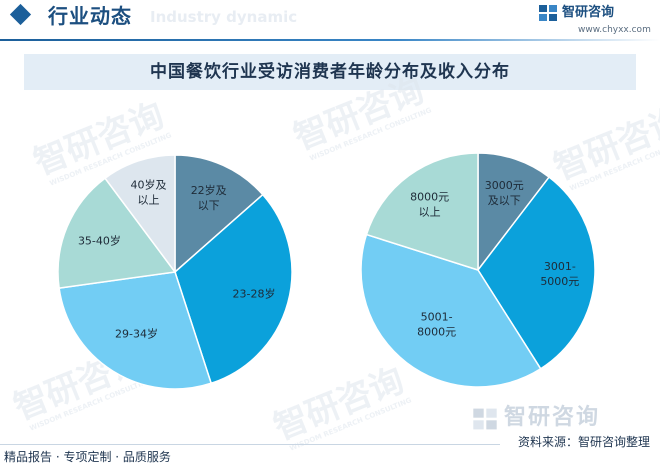 The width and height of the screenshot is (660, 467). Describe the element at coordinates (99, 240) in the screenshot. I see `slice-label: 35-40岁` at that location.